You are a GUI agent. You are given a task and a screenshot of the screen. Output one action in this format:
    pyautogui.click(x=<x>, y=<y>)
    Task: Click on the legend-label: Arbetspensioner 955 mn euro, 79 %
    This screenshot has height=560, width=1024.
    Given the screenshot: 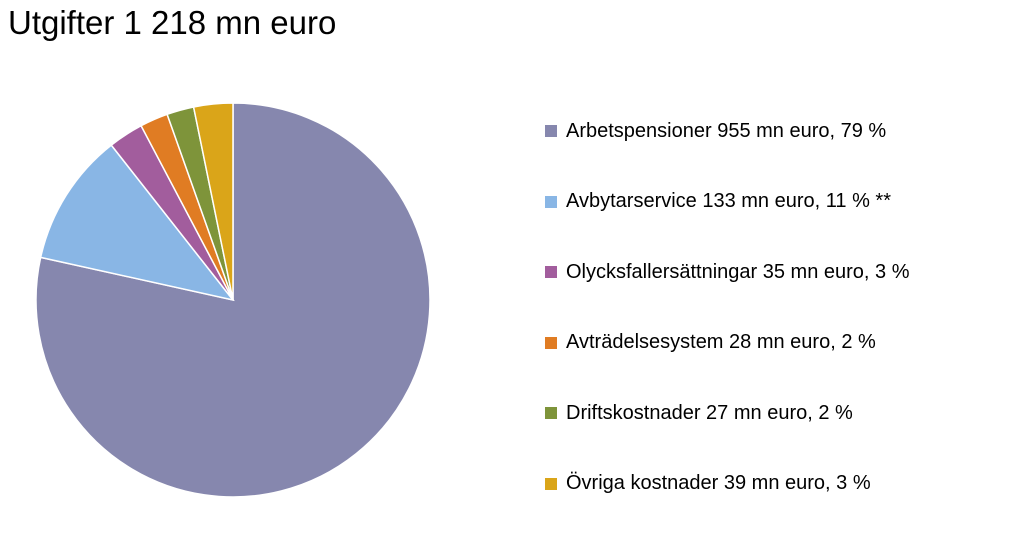 What is the action you would take?
    pyautogui.click(x=726, y=130)
    